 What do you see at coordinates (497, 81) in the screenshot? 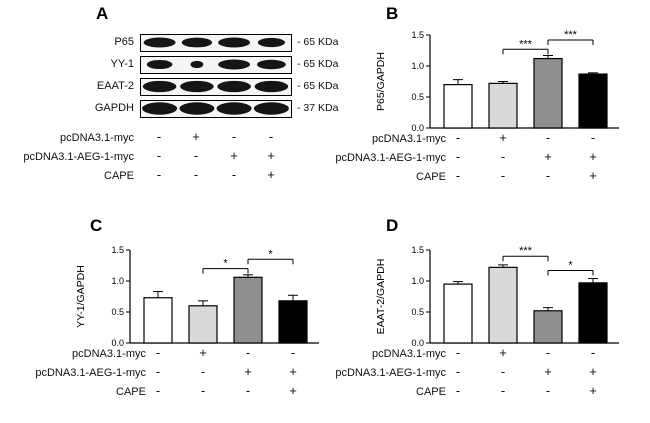
I see `bar-chart-p65-gapdh: 0.0 0.5 1.0 1.5 P65/GAPDH *** ***` at bounding box center [497, 81].